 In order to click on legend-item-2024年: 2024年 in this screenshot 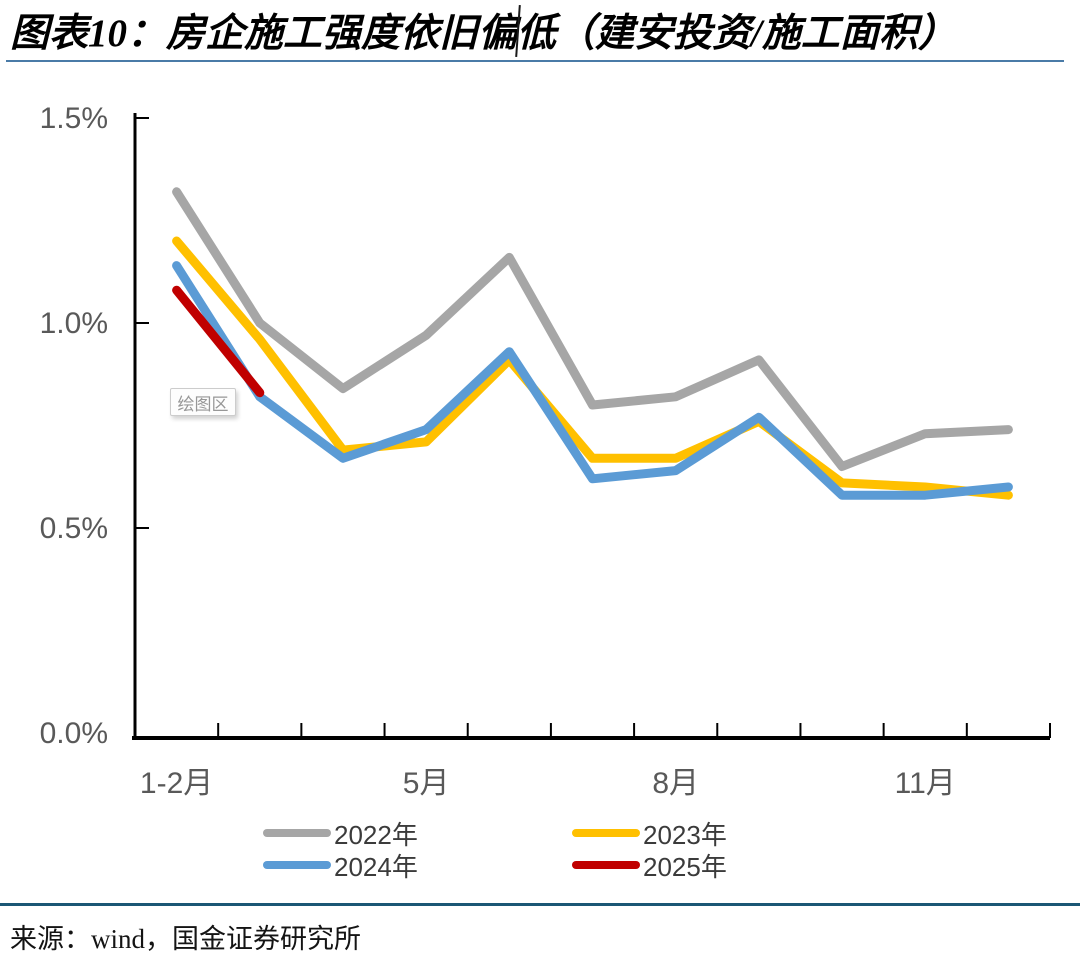, I will do `click(340, 866)`.